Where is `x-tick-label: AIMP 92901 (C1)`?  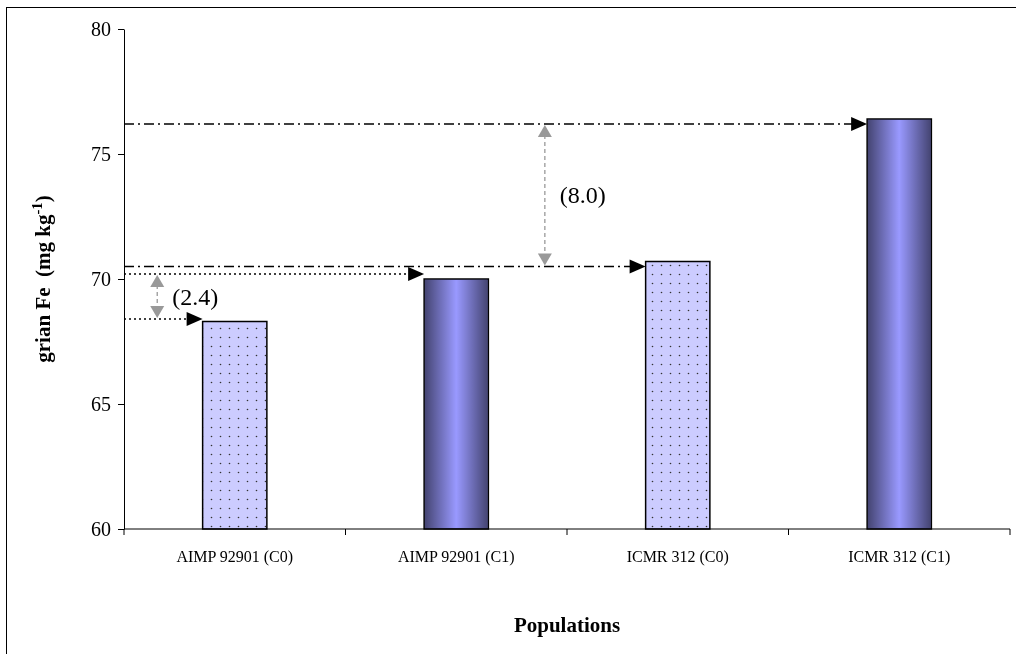 x-tick-label: AIMP 92901 (C1) is located at coordinates (456, 557).